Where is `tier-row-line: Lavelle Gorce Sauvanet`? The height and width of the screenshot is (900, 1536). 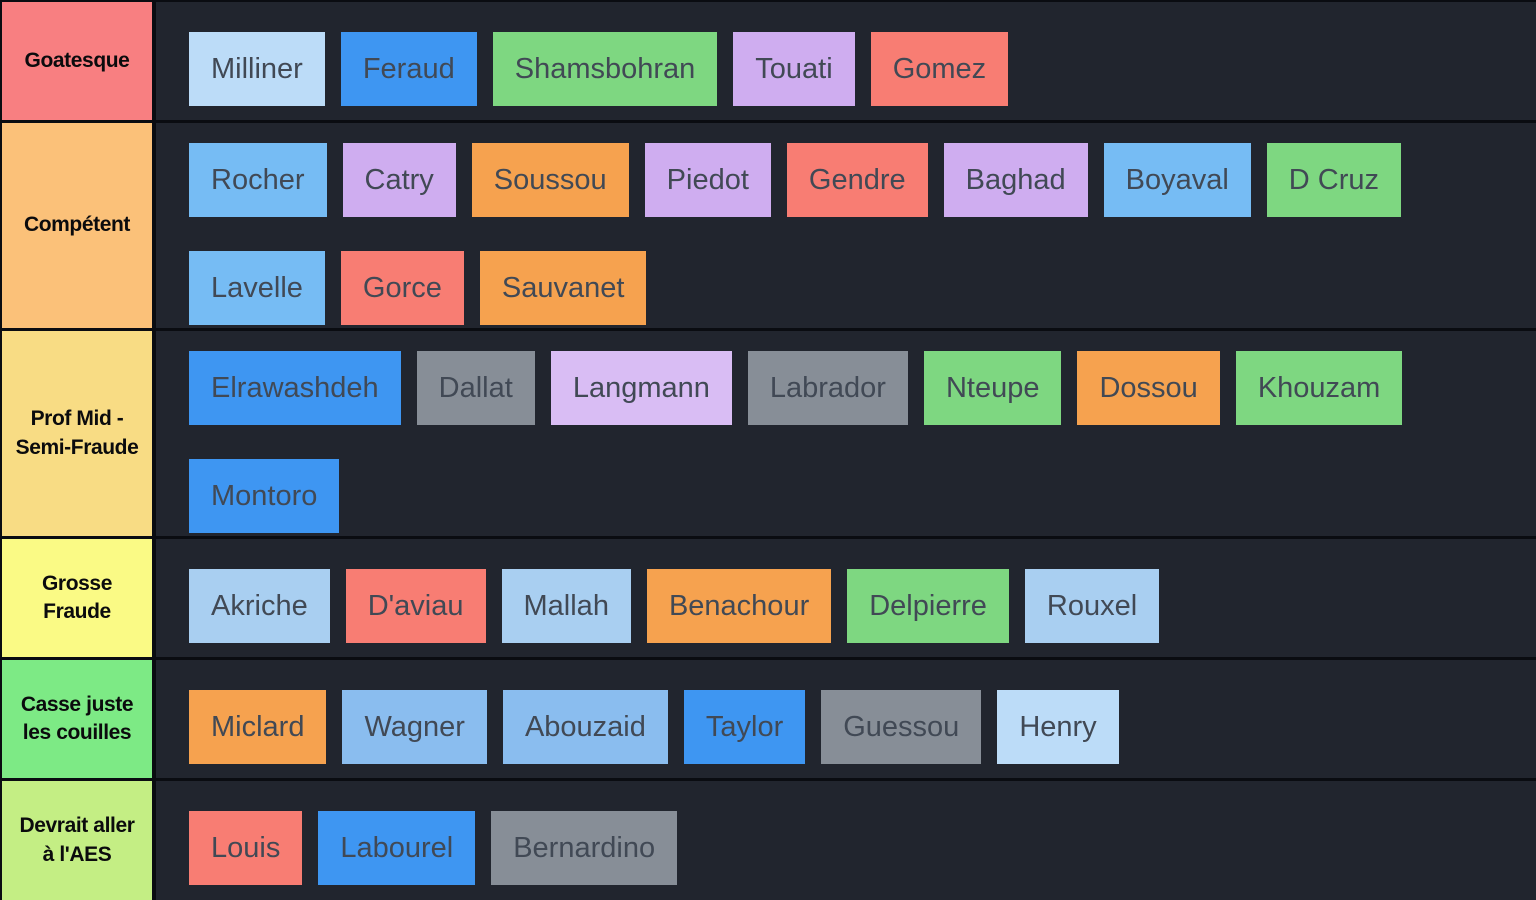
tier-row-line: Lavelle Gorce Sauvanet is located at coordinates (862, 288).